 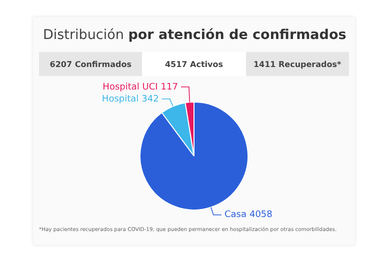 I want to click on slice-label: Hospital UCI, so click(x=130, y=87).